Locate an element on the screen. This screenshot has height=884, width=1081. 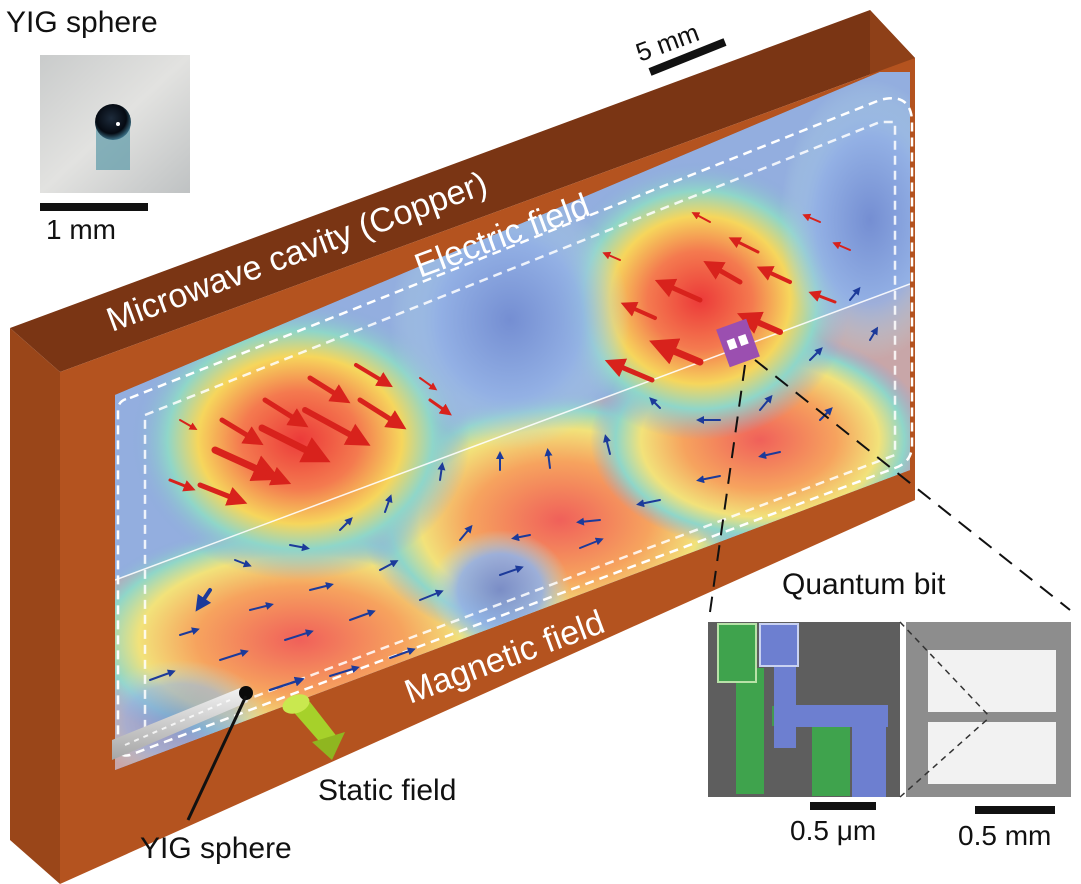
quantum-bit-label: Quantum bit is located at coordinates (864, 584).